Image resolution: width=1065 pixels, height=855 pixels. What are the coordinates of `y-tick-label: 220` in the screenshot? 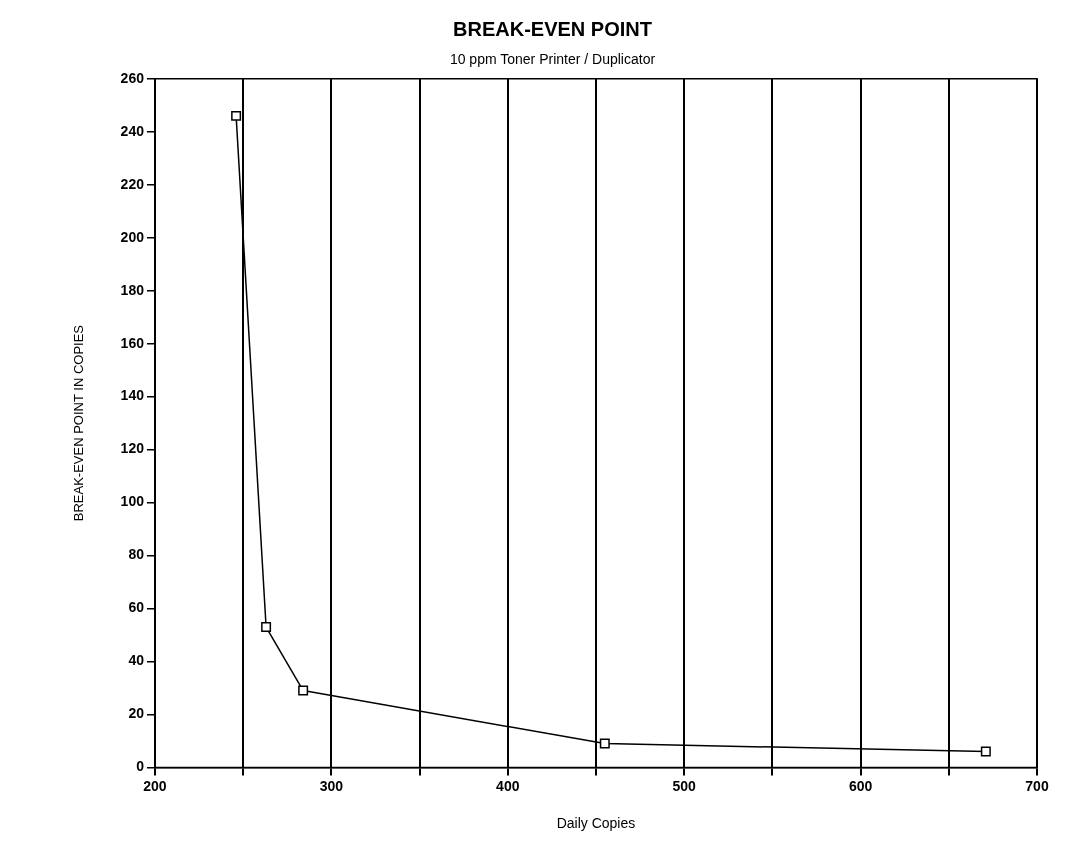 It's located at (132, 183).